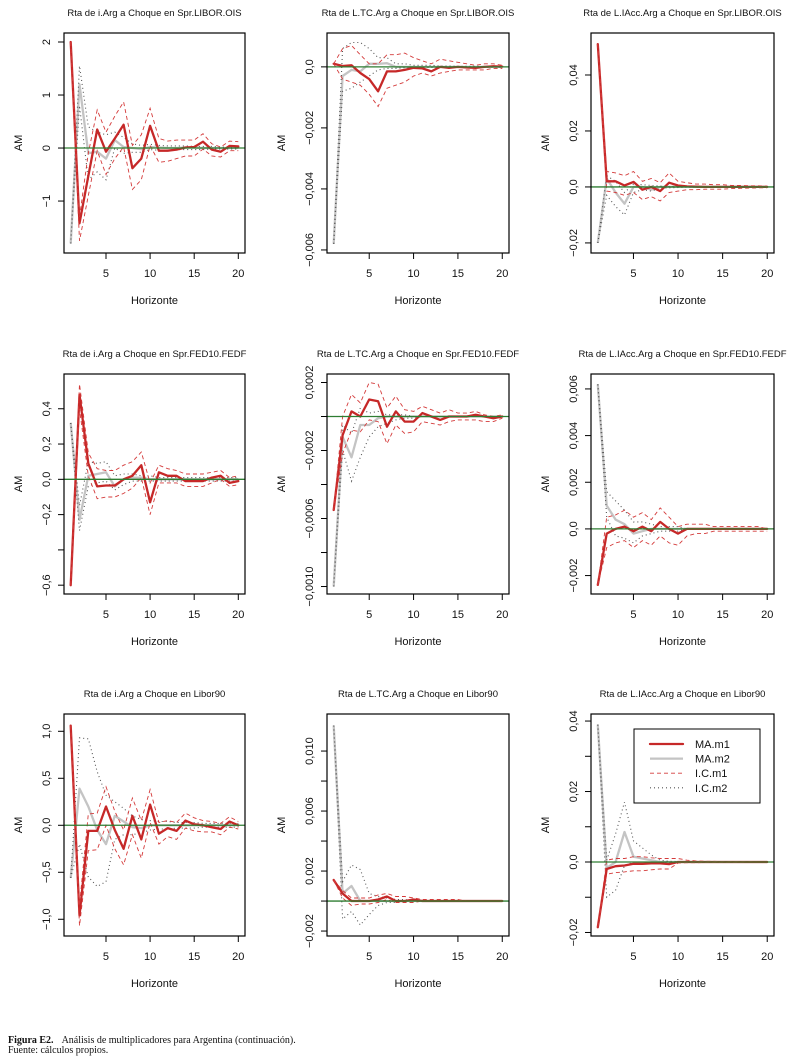  Describe the element at coordinates (711, 789) in the screenshot. I see `legend-label: I.C.m2` at that location.